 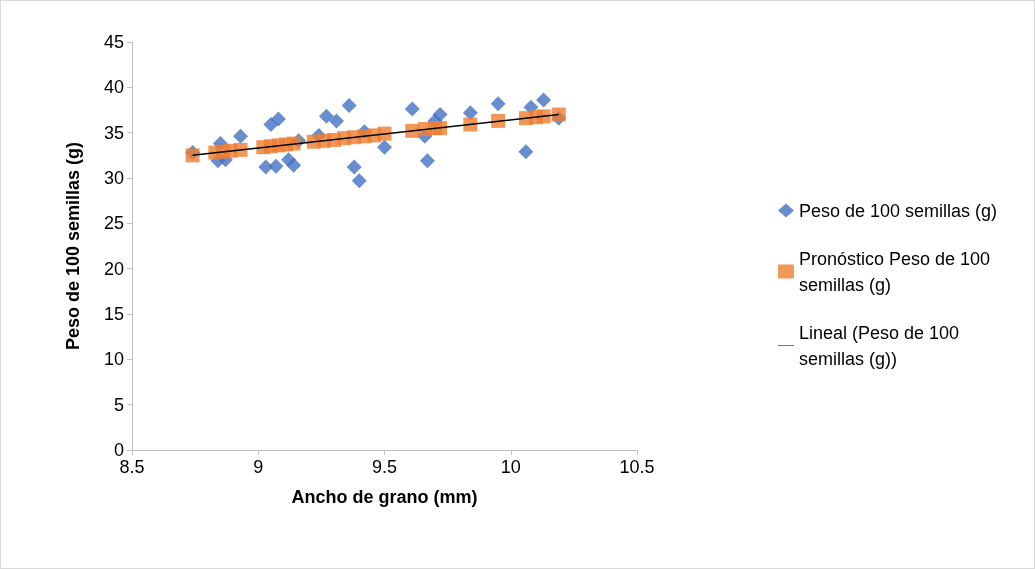 What do you see at coordinates (258, 467) in the screenshot?
I see `x-tick-label: 9` at bounding box center [258, 467].